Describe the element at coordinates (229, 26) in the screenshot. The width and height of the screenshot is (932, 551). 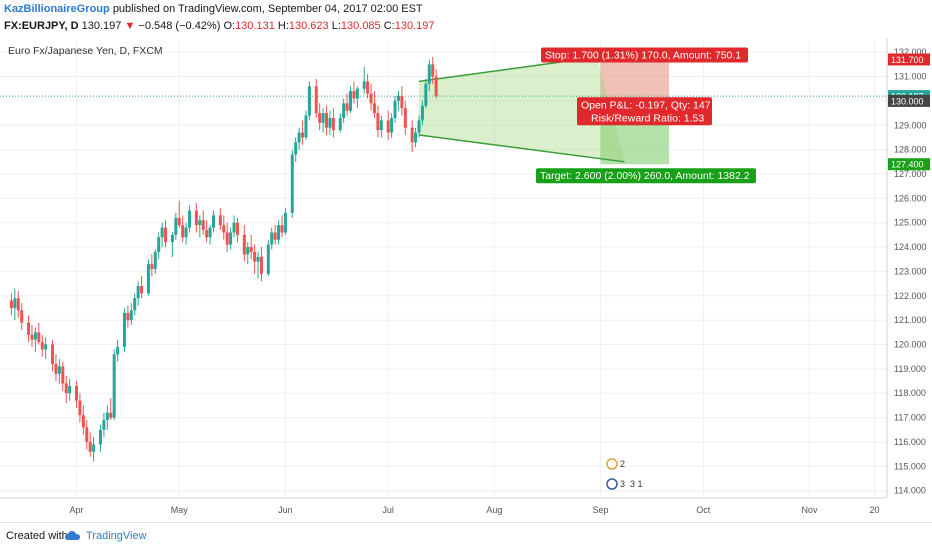
I see `open-label: O:` at that location.